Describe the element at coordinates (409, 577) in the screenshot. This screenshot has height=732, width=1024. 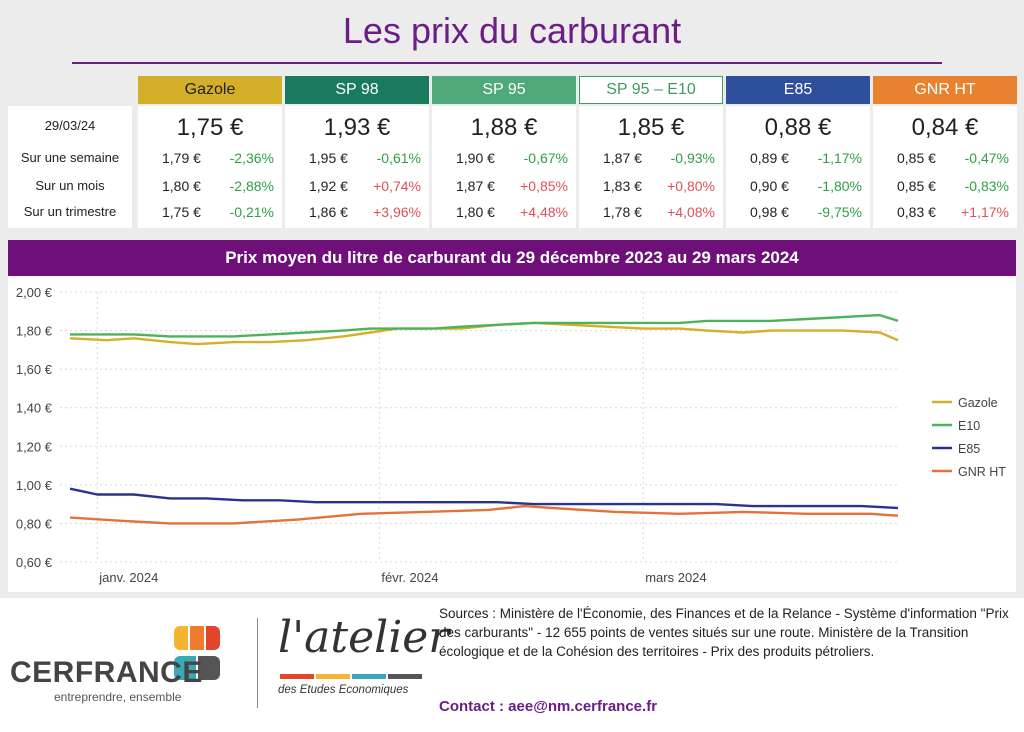
I see `x-tick-label: févr. 2024` at that location.